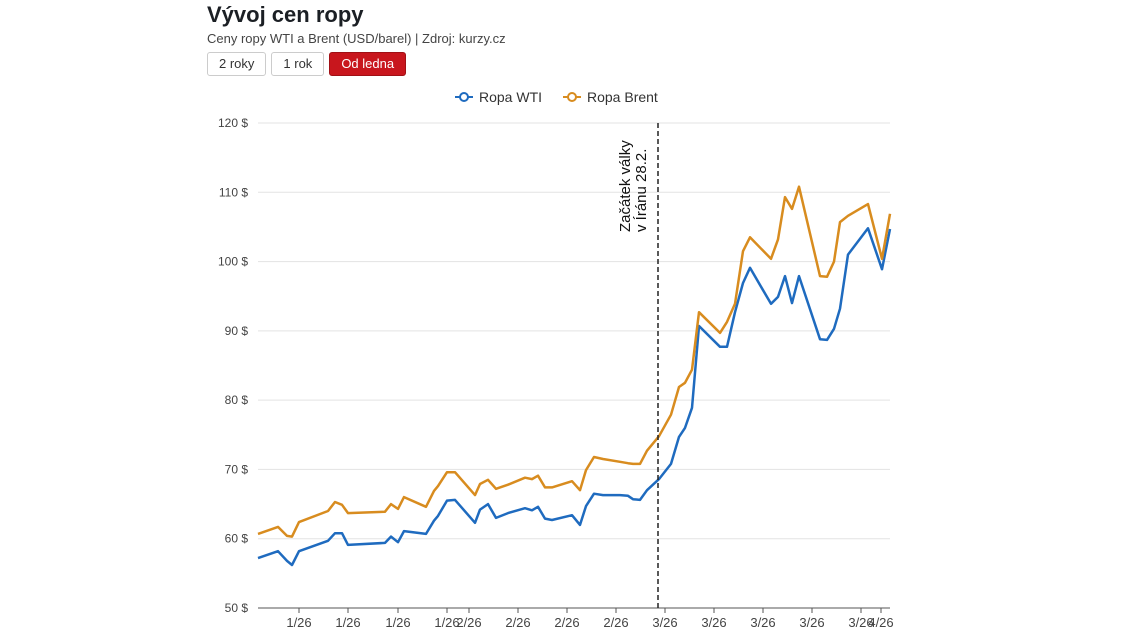  I want to click on y-tick-label: 70 $, so click(237, 469).